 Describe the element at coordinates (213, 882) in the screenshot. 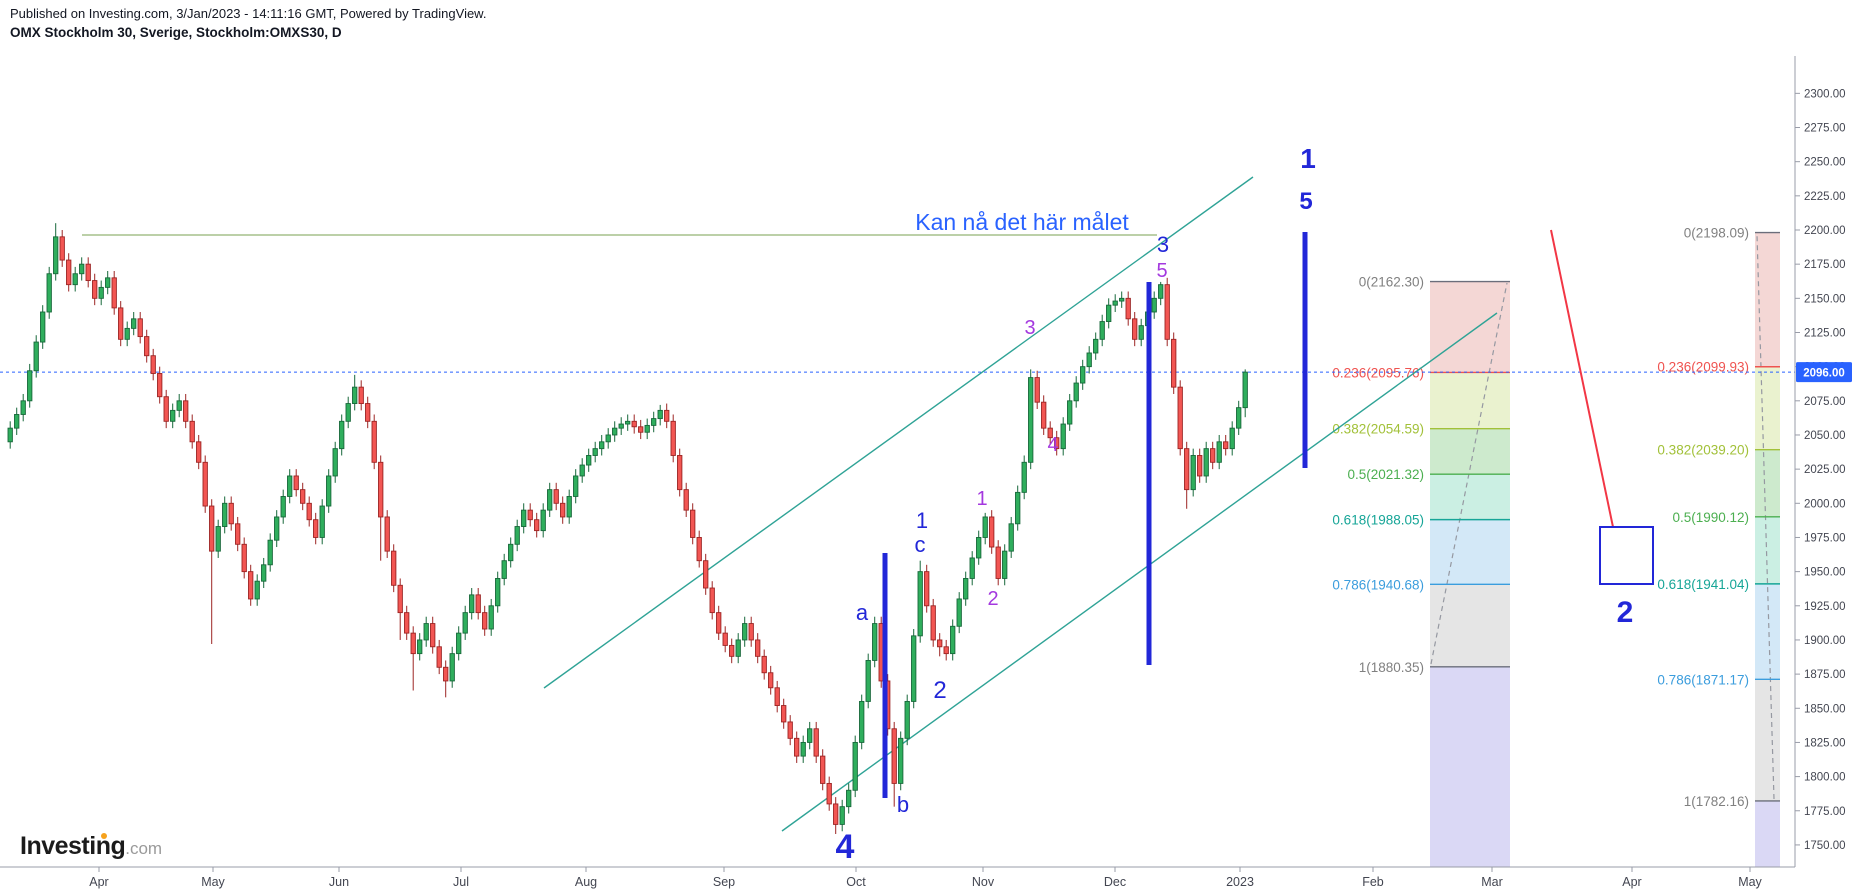

I see `time-tick-label: May` at that location.